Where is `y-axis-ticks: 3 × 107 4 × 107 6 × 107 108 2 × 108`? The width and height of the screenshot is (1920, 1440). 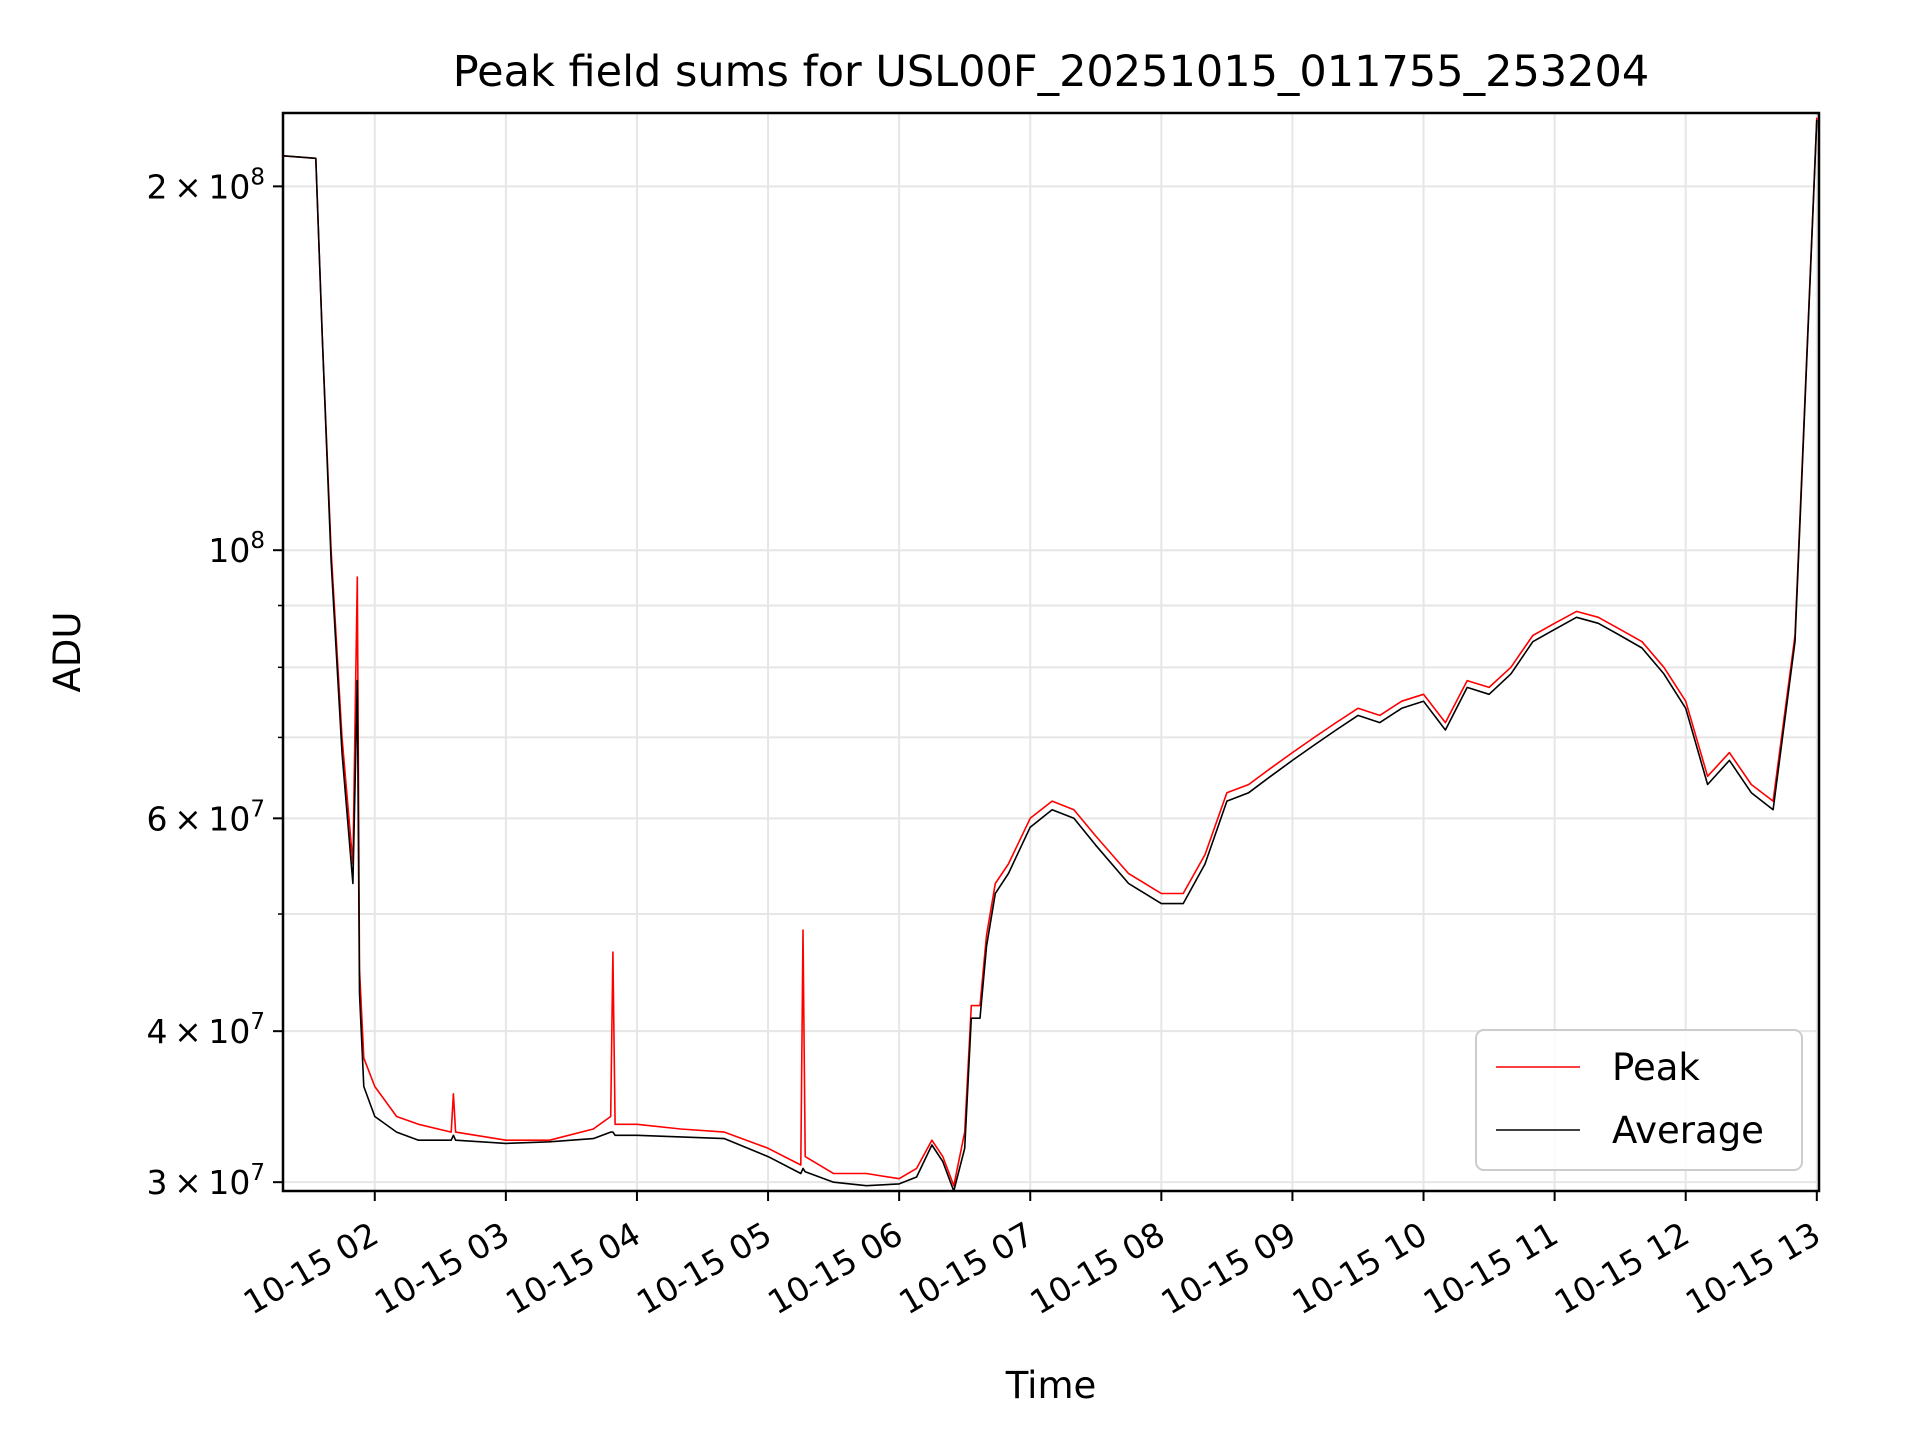 y-axis-ticks: 3 × 107 4 × 107 6 × 107 108 2 × 108 is located at coordinates (215, 683).